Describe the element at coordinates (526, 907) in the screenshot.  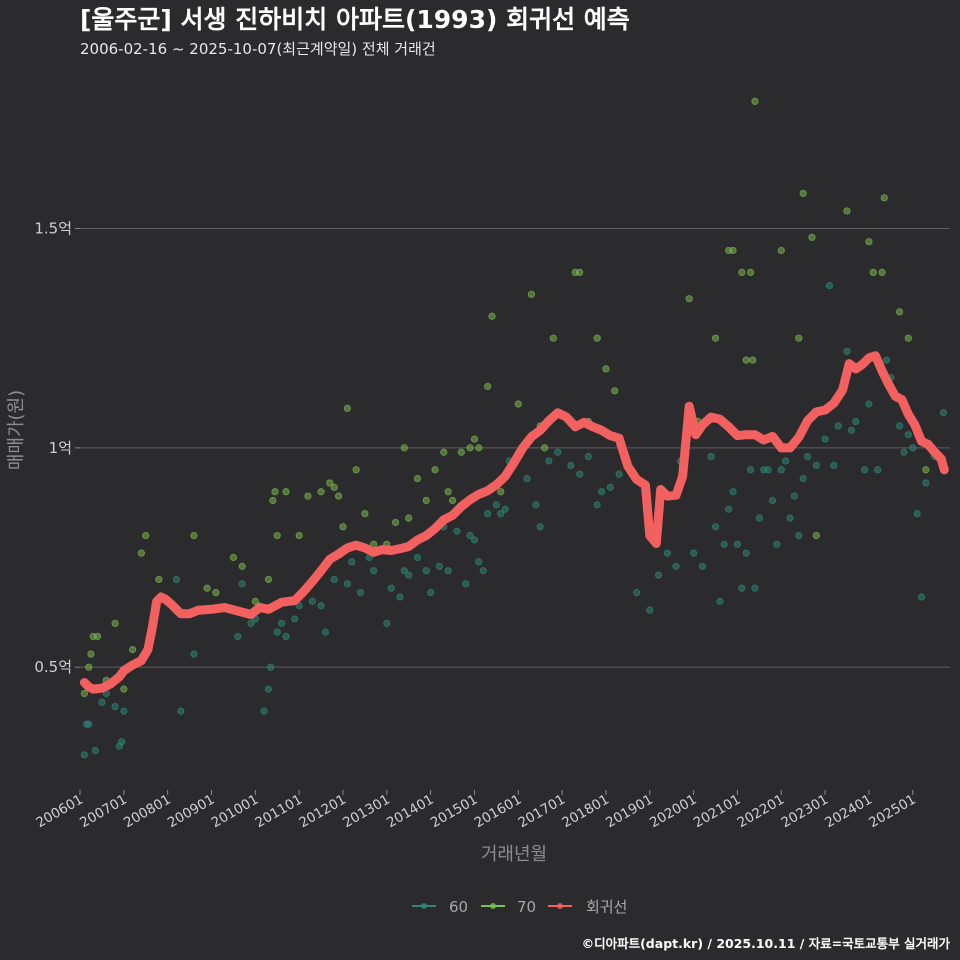
I see `legend-label: 70` at that location.